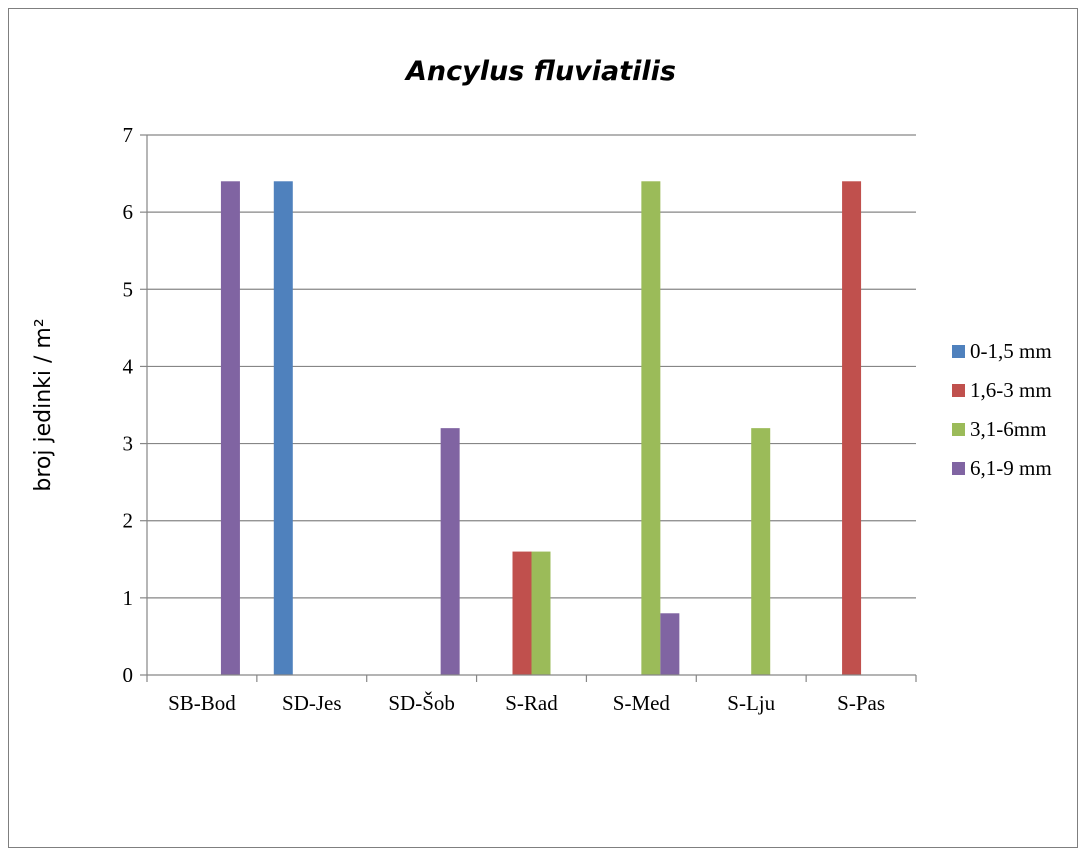  I want to click on y-tick-label: 7, so click(128, 135).